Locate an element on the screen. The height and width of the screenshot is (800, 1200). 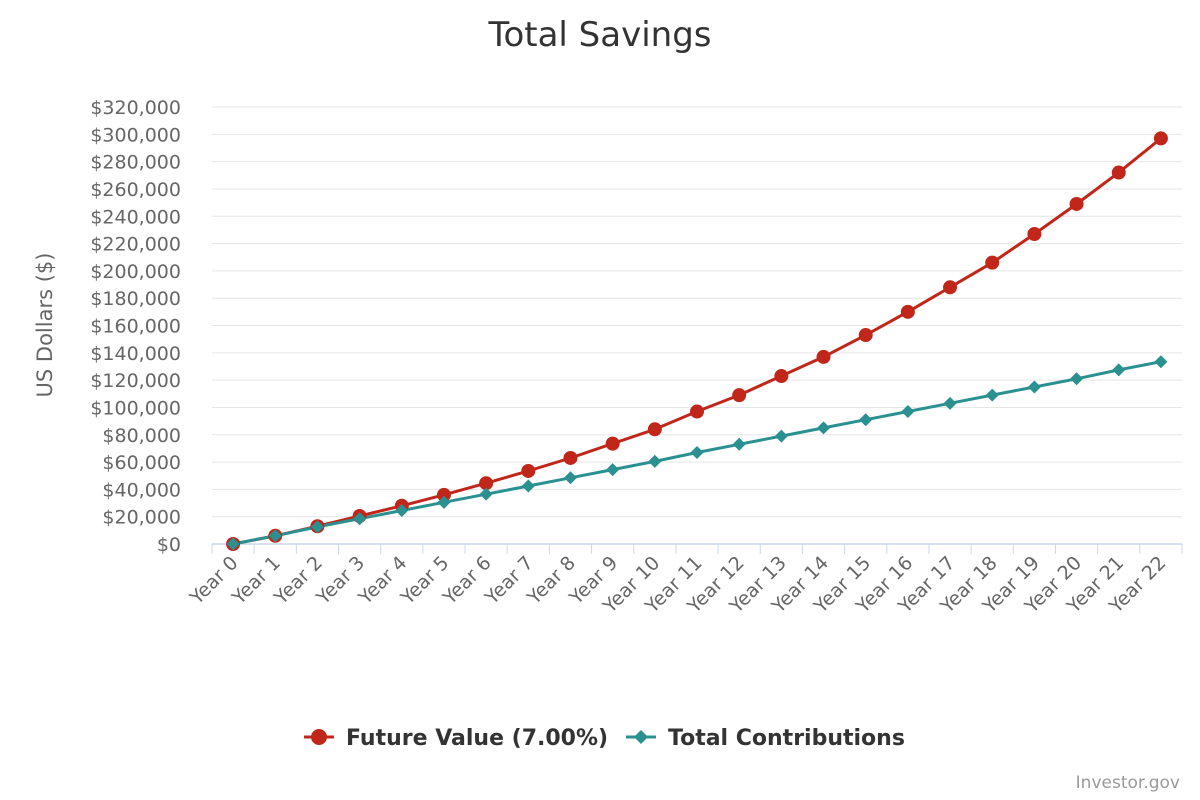
y-tick-label: $320,000 is located at coordinates (135, 108).